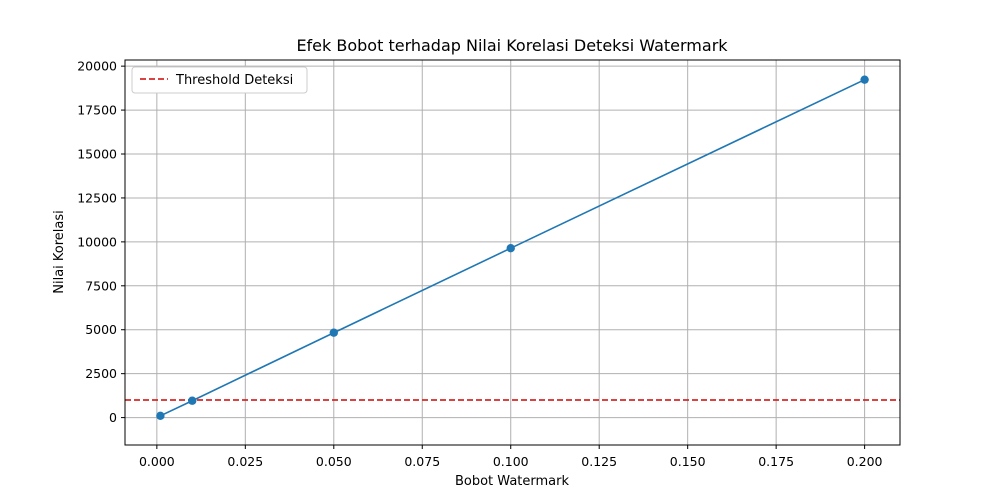 The image size is (1000, 500). What do you see at coordinates (599, 461) in the screenshot?
I see `x-tick-label: 0.125` at bounding box center [599, 461].